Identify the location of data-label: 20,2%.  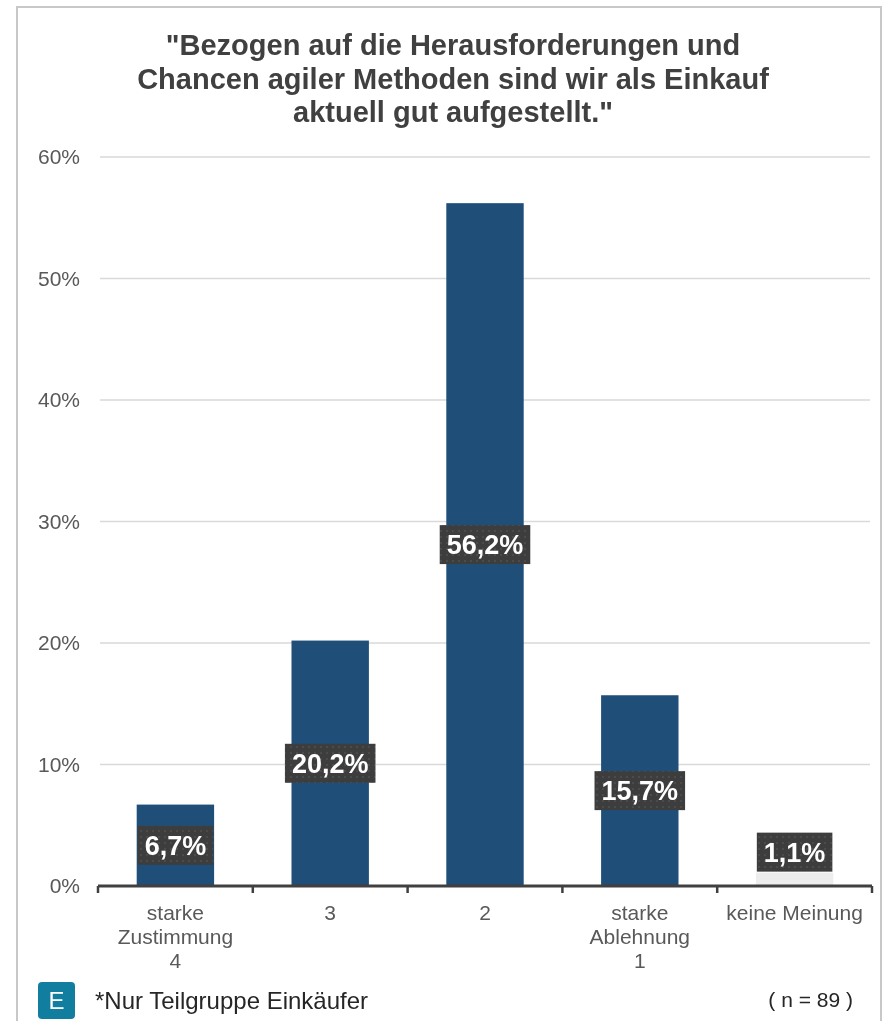
(330, 763).